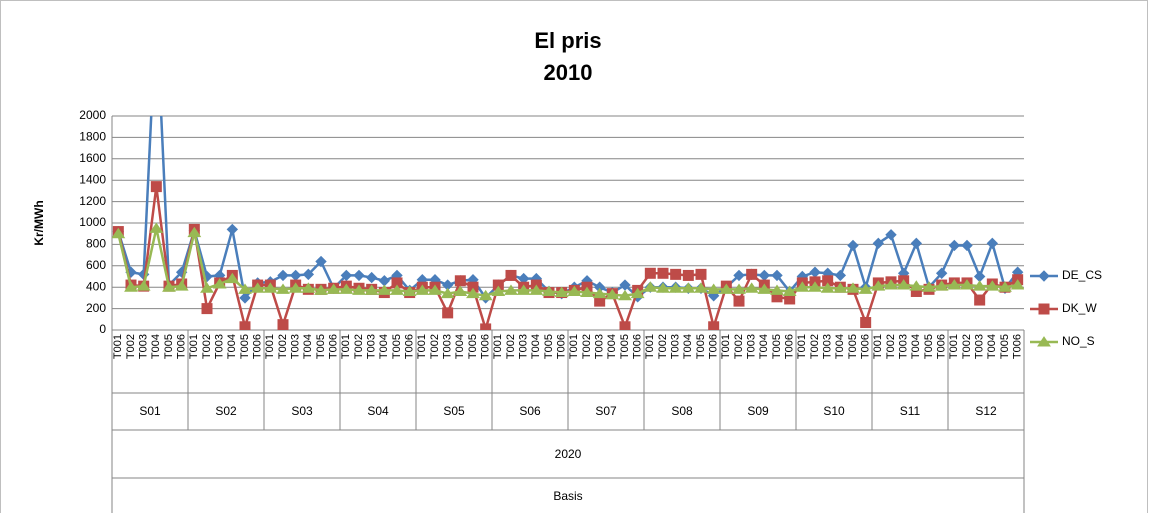 This screenshot has height=513, width=1149. I want to click on y-tick-label: 1800, so click(92, 137).